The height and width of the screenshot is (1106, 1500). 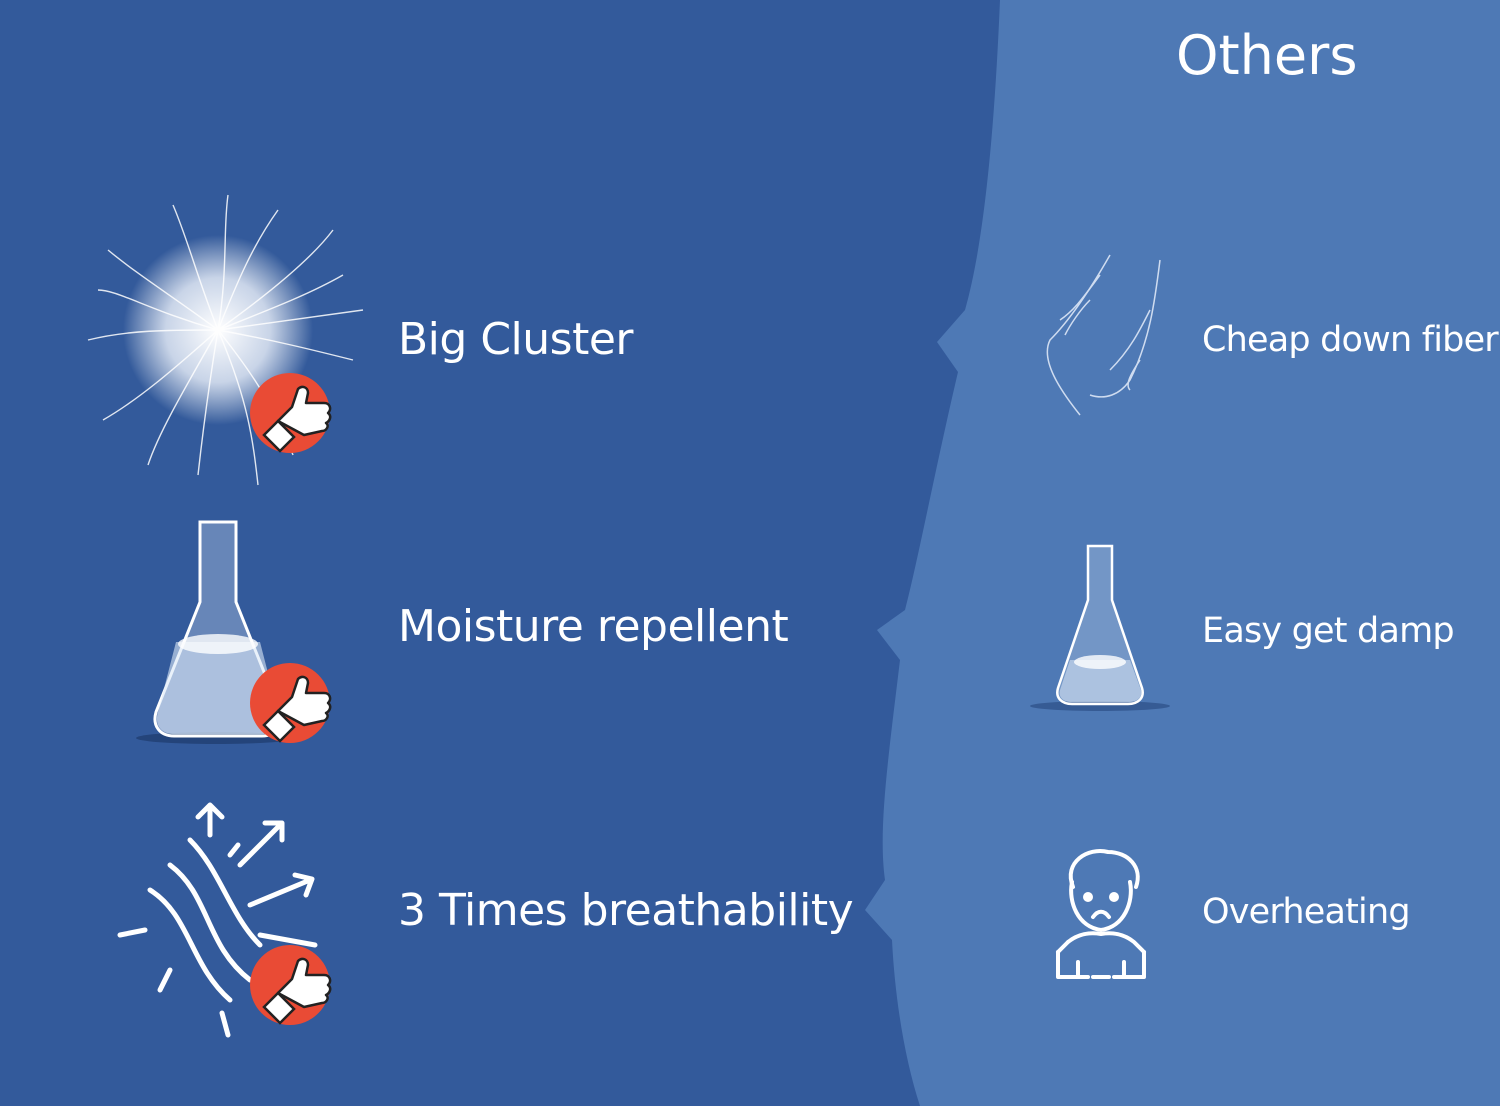 What do you see at coordinates (593, 626) in the screenshot?
I see `feature-label-moisture-repellent: Moisture repellent` at bounding box center [593, 626].